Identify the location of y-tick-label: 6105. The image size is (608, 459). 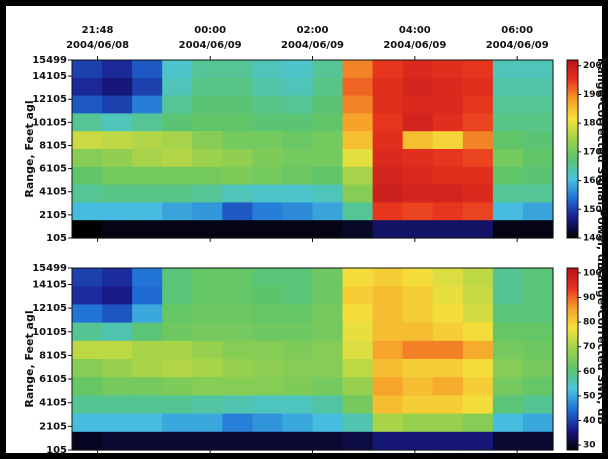
(53, 379).